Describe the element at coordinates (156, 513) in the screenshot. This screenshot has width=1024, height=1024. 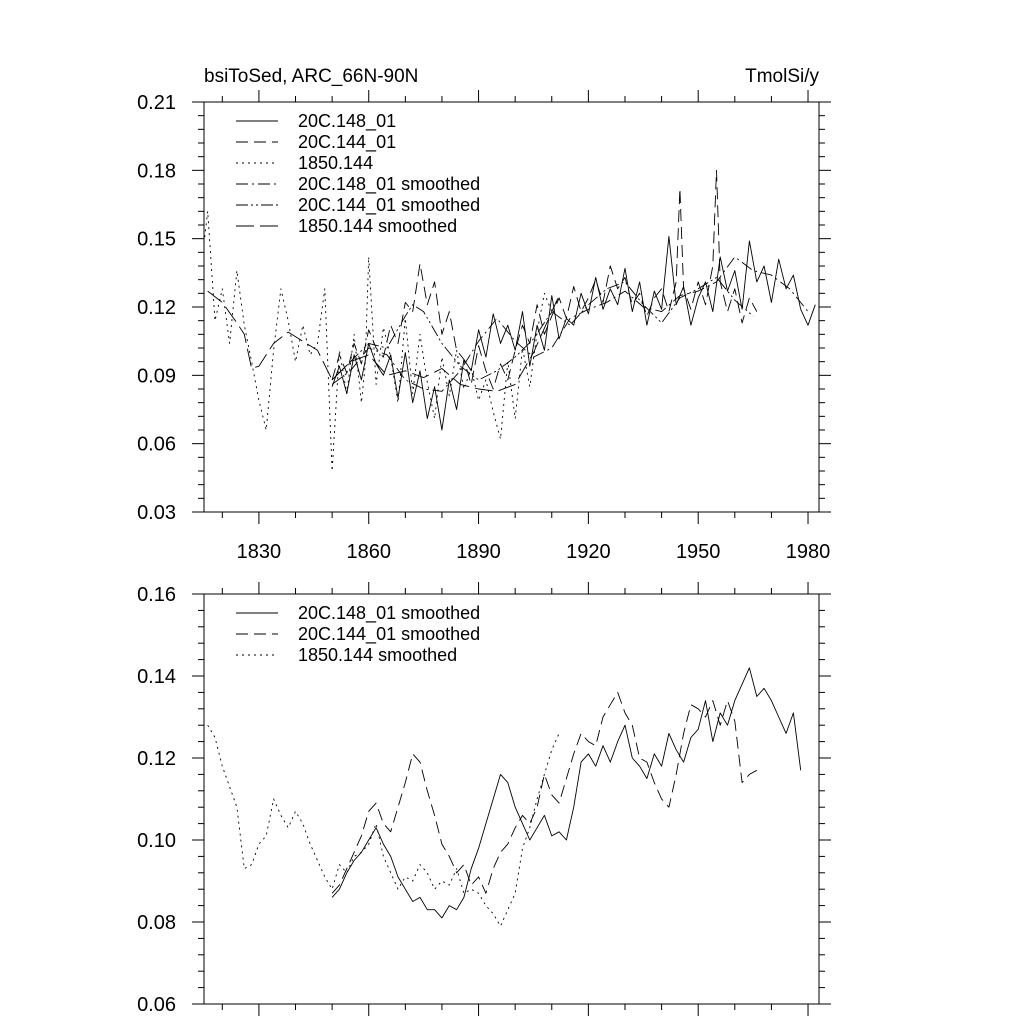
I see `y-tick-label: 0.03` at that location.